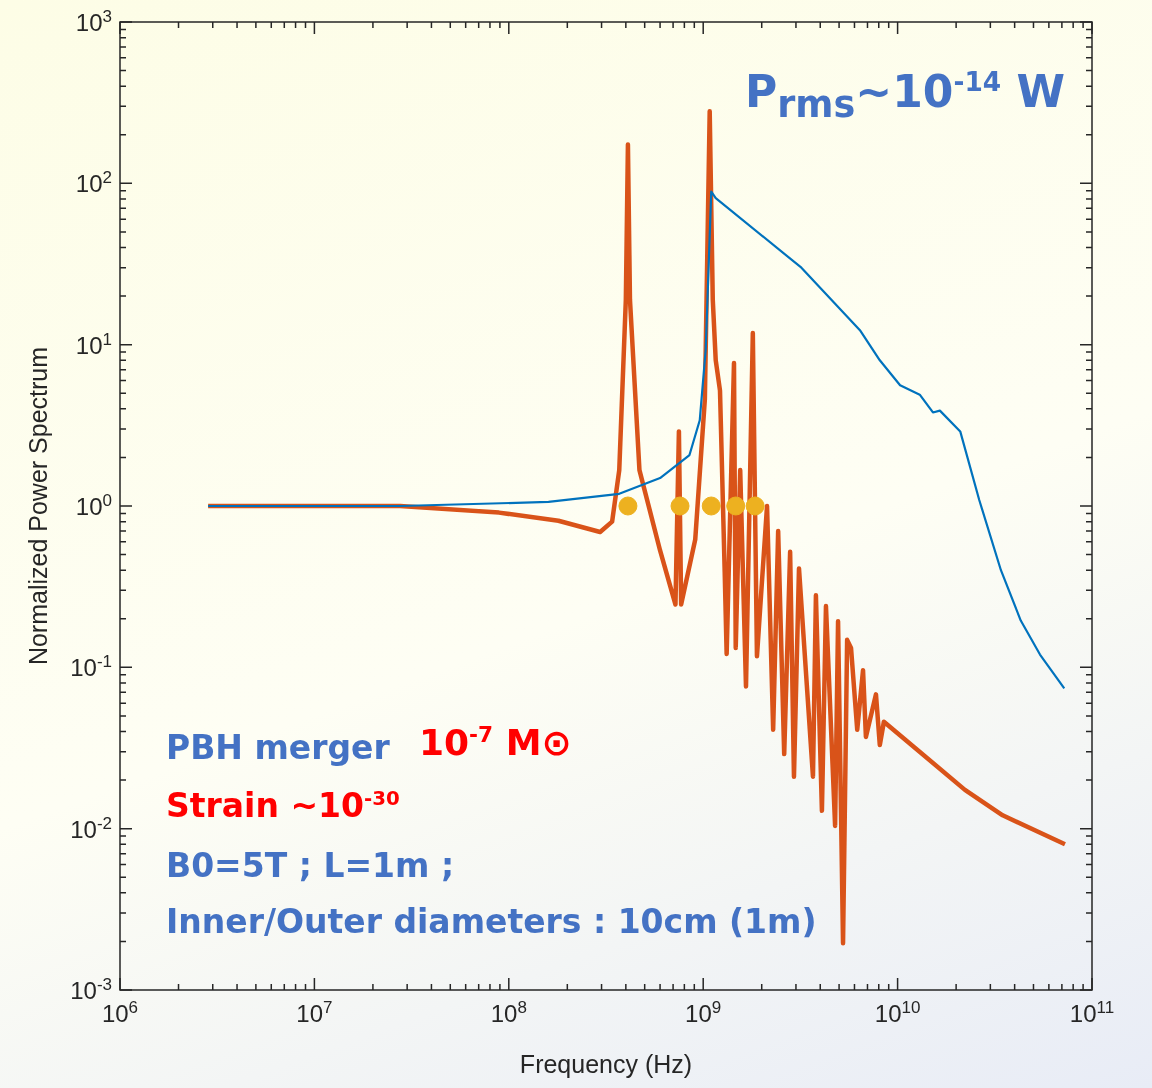  I want to click on annotation: B0=5T ; L=1m ;, so click(310, 865).